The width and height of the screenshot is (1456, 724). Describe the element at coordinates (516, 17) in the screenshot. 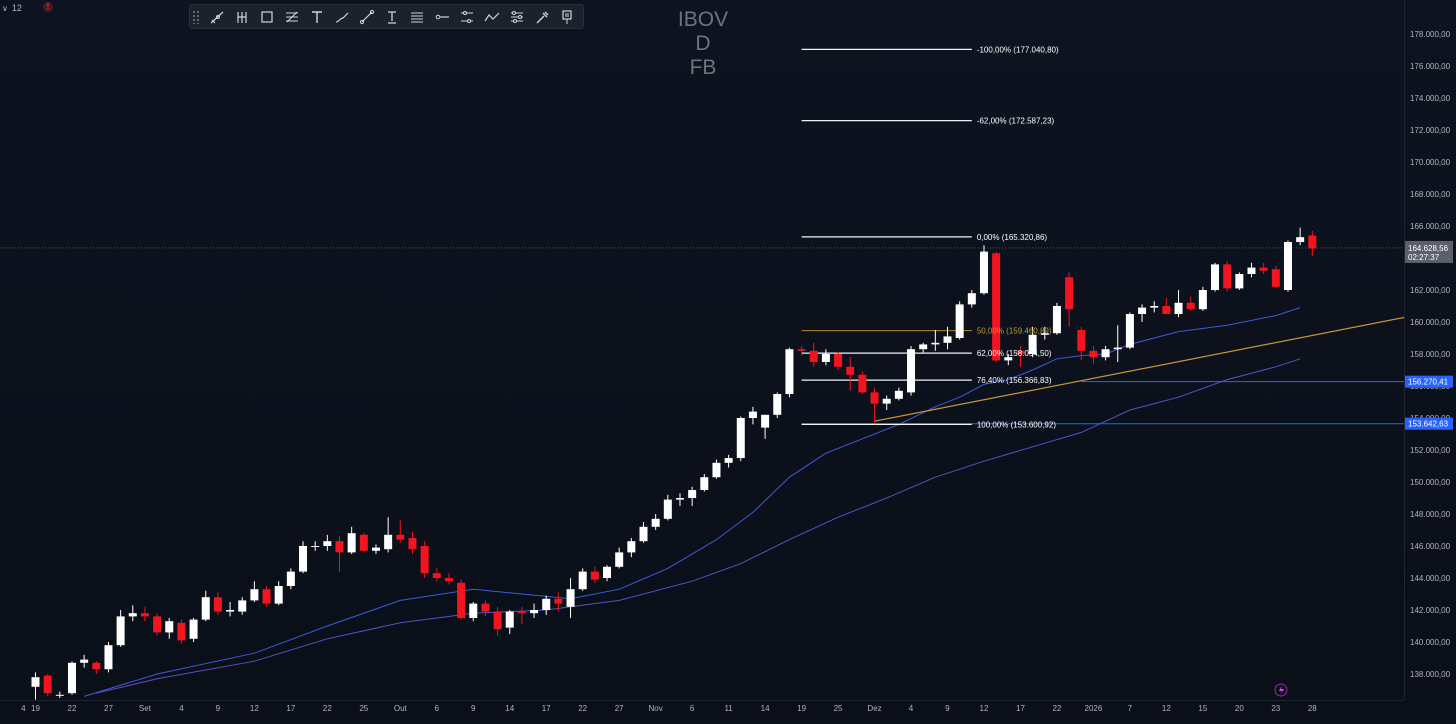

I see `date-price-range-tool-button` at that location.